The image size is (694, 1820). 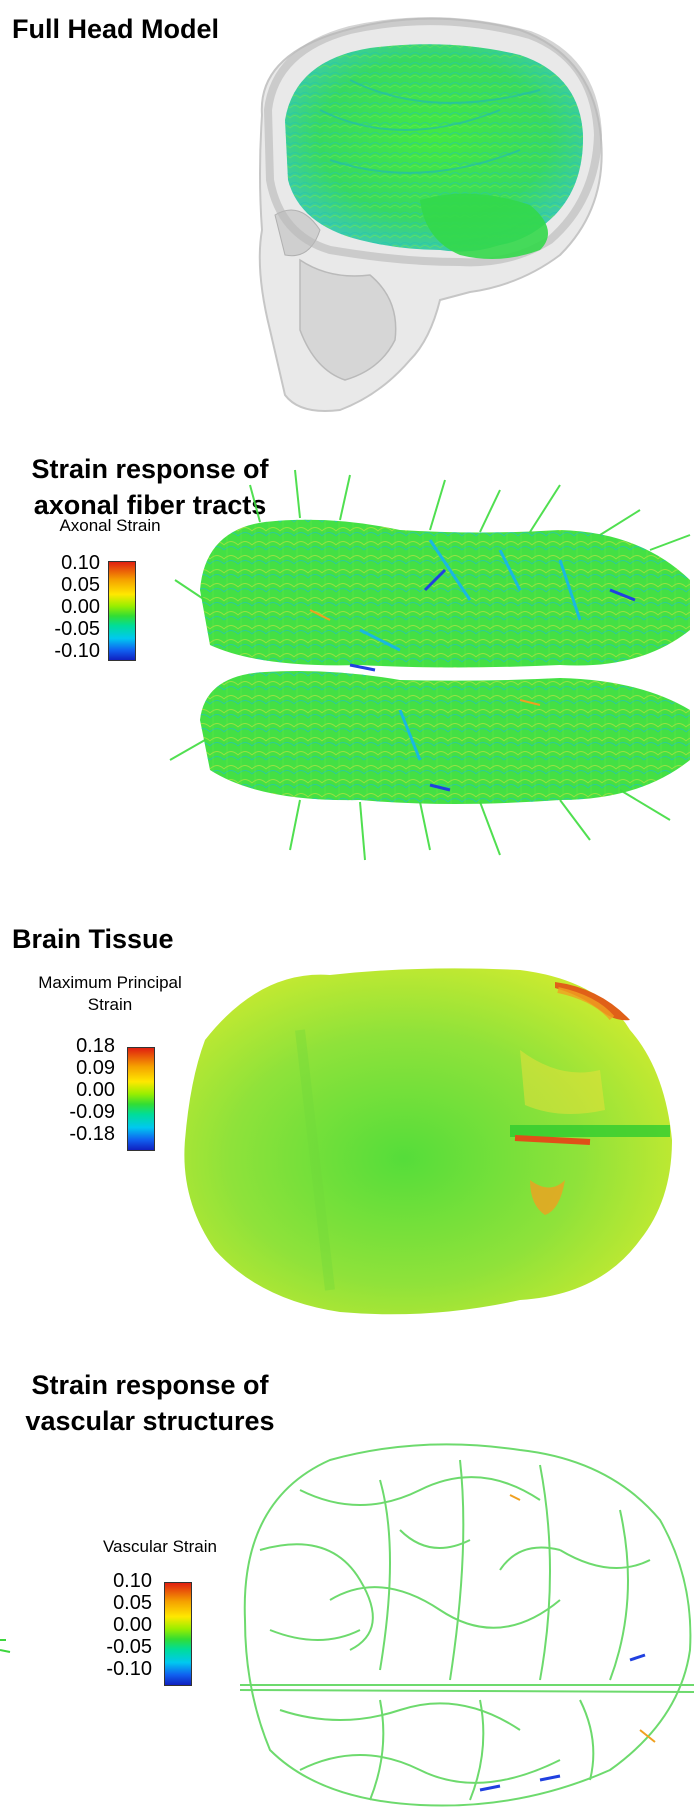 I want to click on axonal-tick-2: 0.05, so click(x=80, y=585).